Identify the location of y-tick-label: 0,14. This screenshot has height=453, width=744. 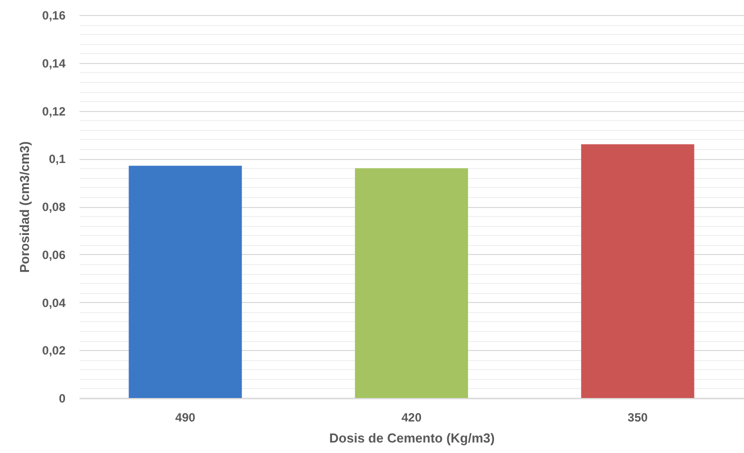
(54, 63).